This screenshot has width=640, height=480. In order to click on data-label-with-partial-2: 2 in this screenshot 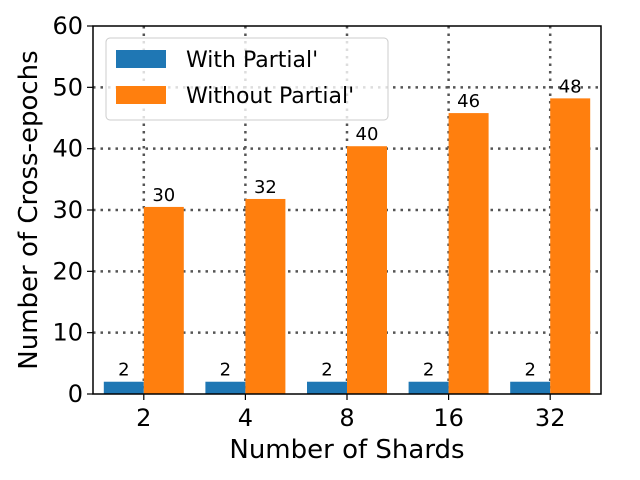, I will do `click(123, 370)`.